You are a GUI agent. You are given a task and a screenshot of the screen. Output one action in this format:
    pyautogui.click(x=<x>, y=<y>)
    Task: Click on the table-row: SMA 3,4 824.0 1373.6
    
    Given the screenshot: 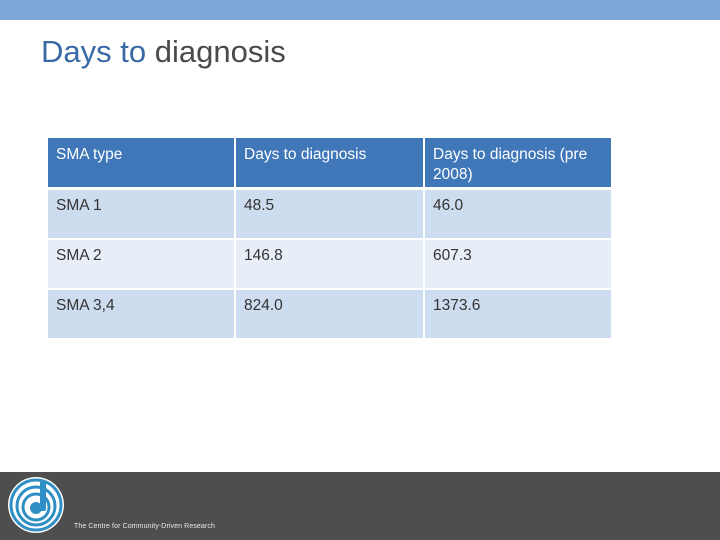 What is the action you would take?
    pyautogui.click(x=329, y=314)
    